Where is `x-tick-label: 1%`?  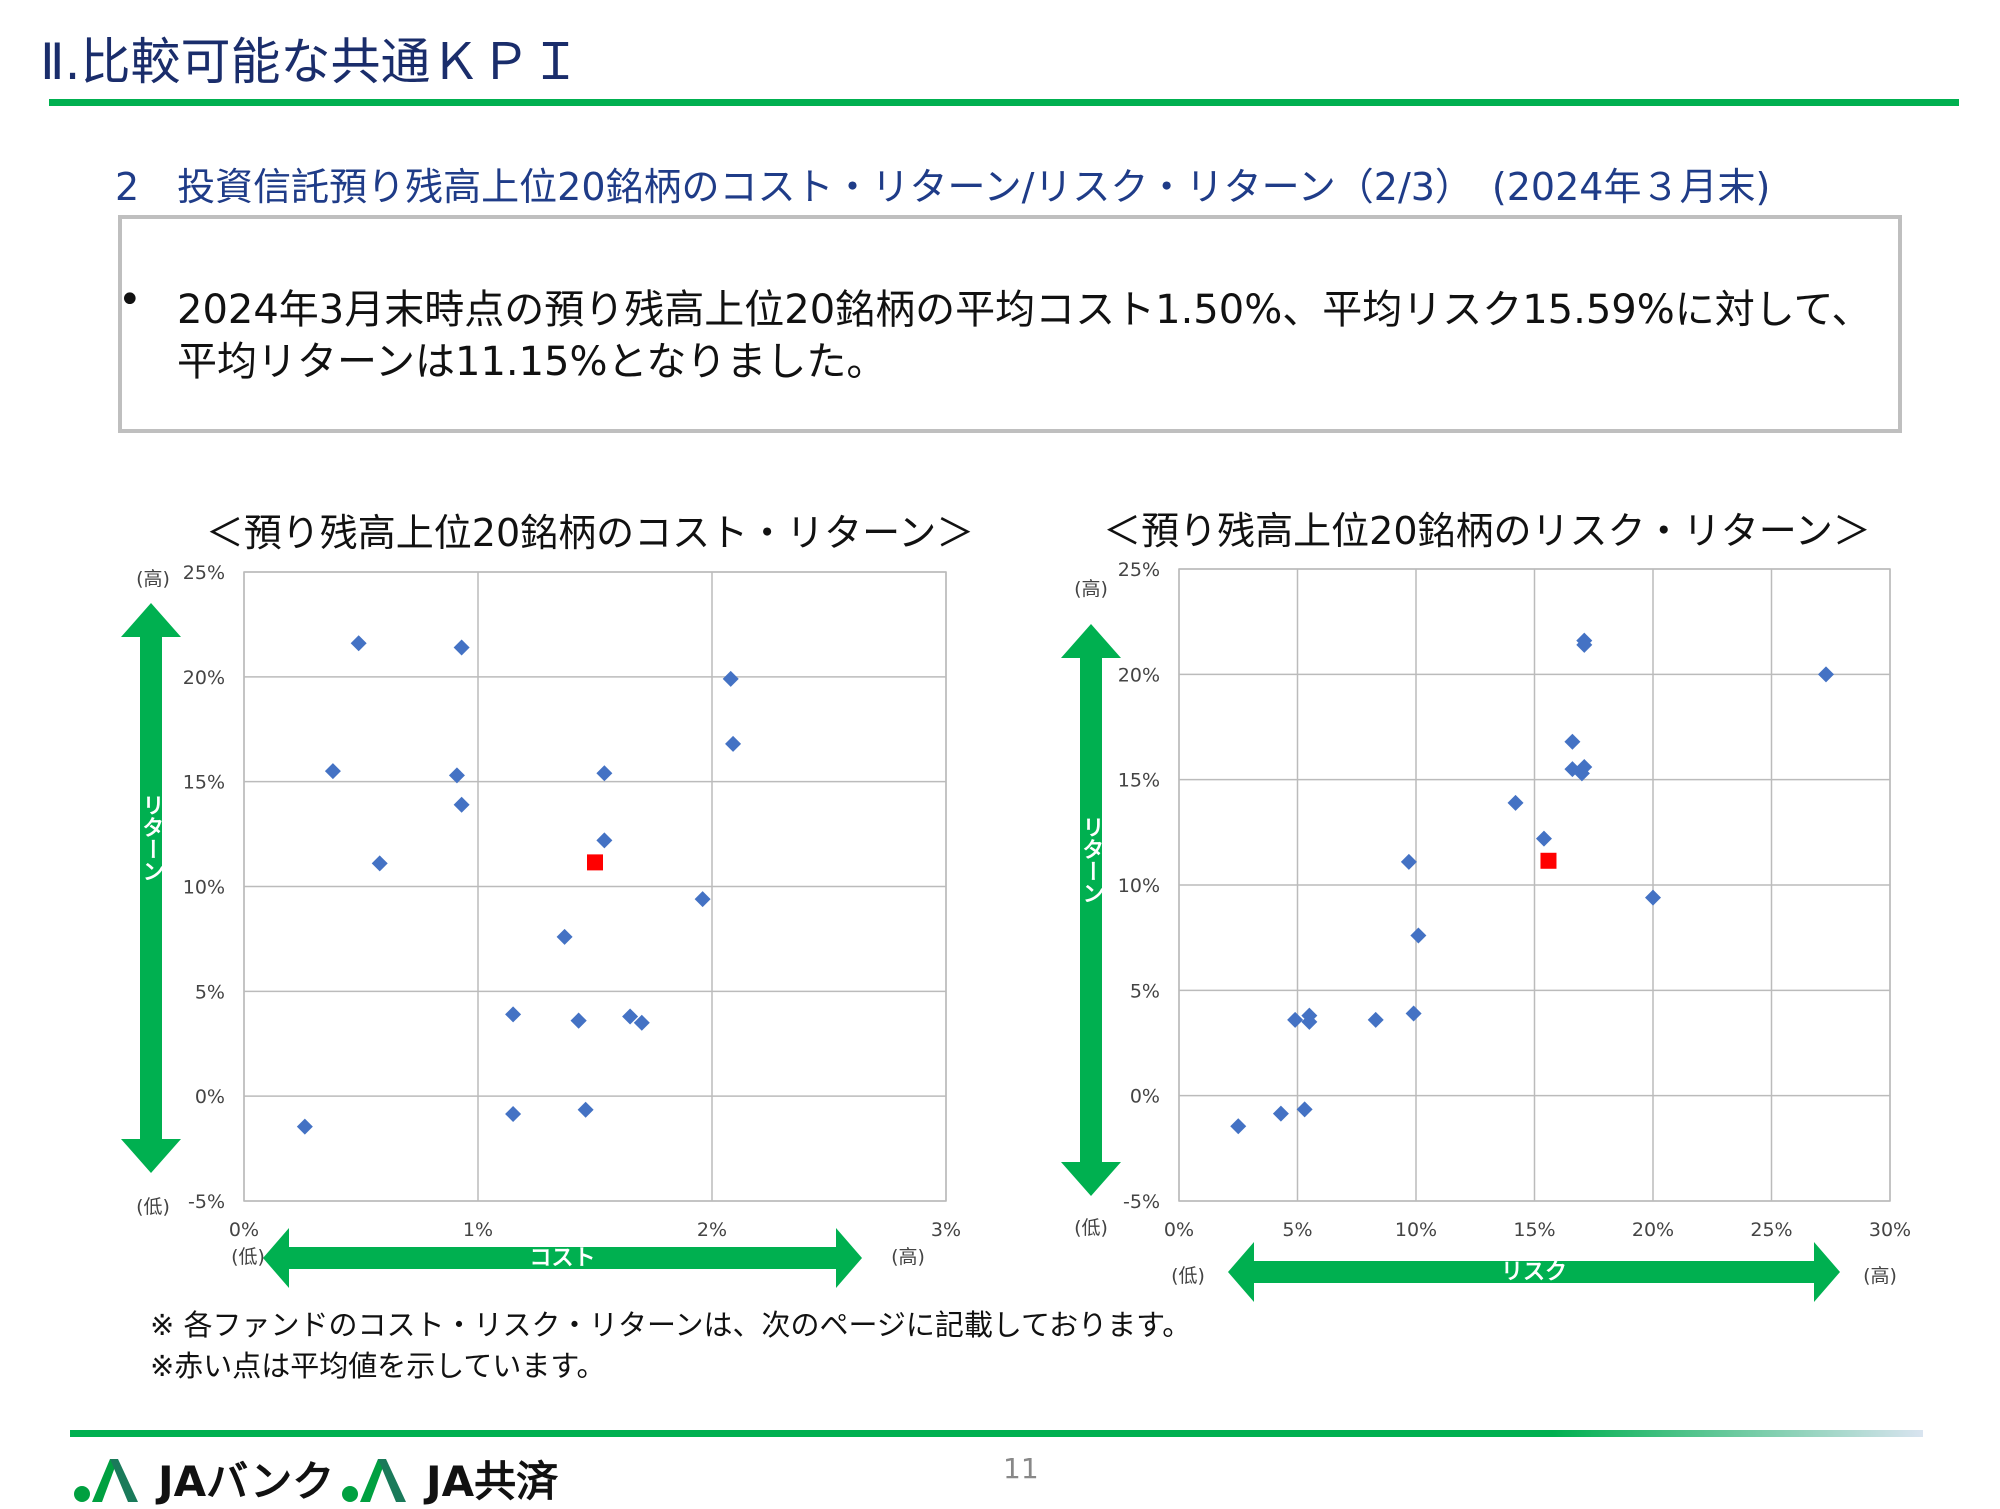
x-tick-label: 1% is located at coordinates (478, 1230).